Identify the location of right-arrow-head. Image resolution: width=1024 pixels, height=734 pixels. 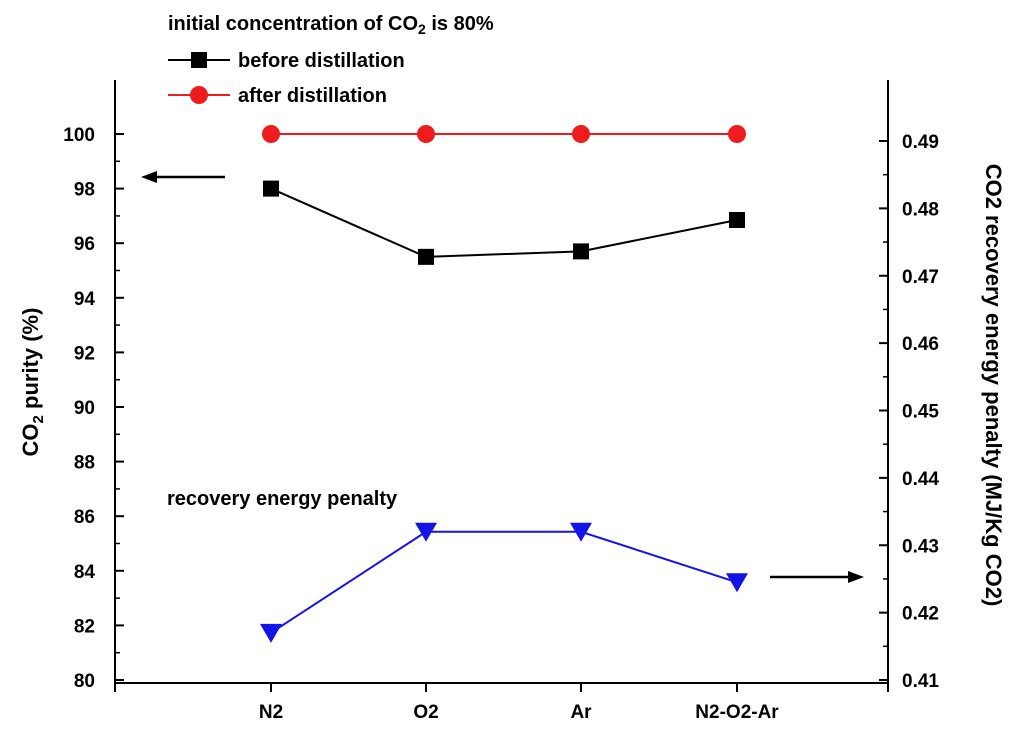
(856, 577).